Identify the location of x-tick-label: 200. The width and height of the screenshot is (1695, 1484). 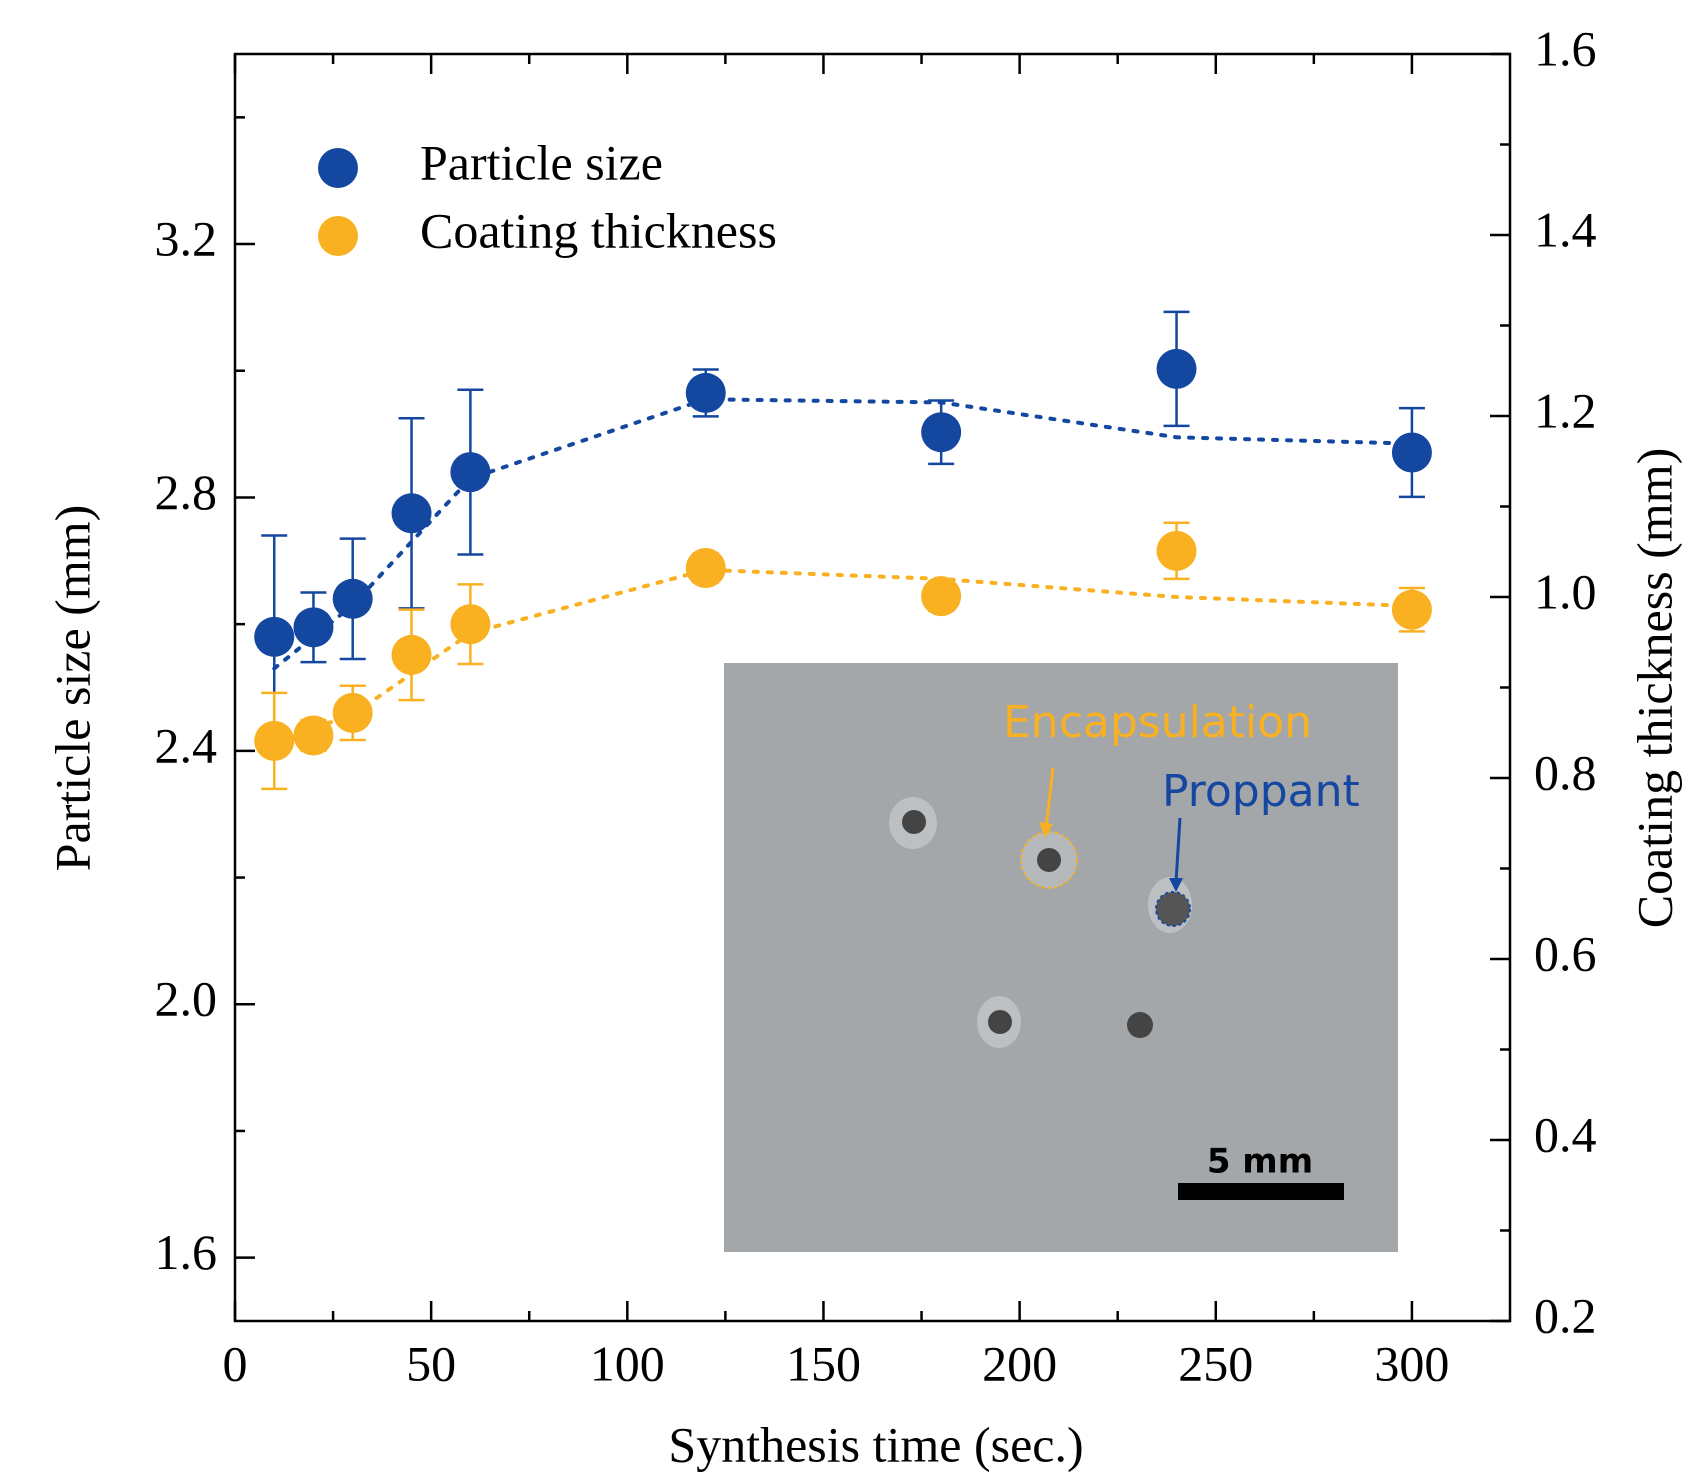
(1019, 1363).